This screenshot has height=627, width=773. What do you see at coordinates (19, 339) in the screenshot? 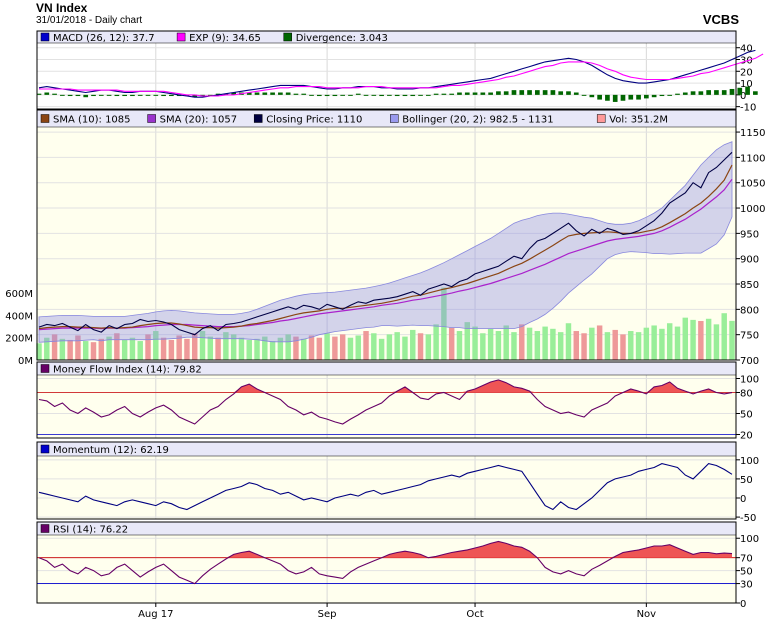
I see `volume-tick-label: 200M` at bounding box center [19, 339].